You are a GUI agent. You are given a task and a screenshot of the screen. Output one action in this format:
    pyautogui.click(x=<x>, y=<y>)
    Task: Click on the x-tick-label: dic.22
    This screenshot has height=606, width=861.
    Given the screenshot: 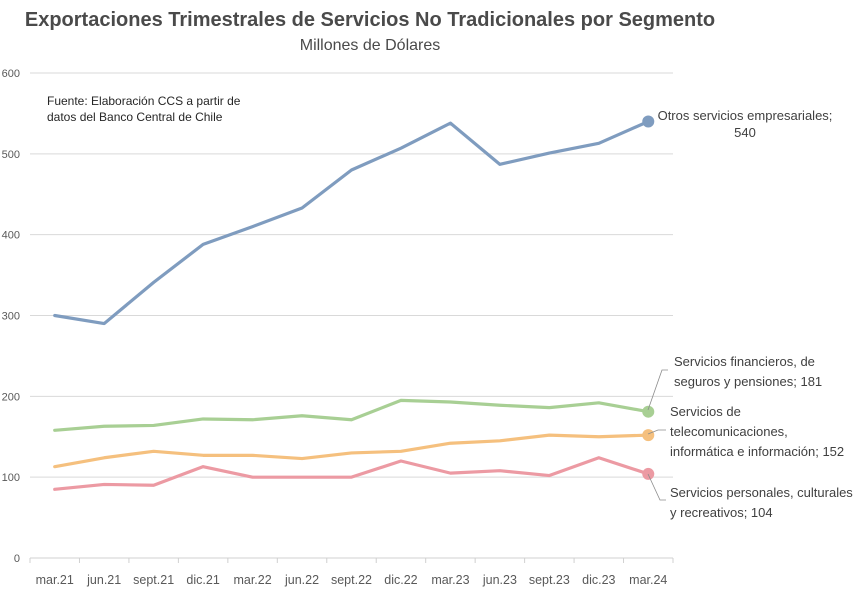 What is the action you would take?
    pyautogui.click(x=400, y=580)
    